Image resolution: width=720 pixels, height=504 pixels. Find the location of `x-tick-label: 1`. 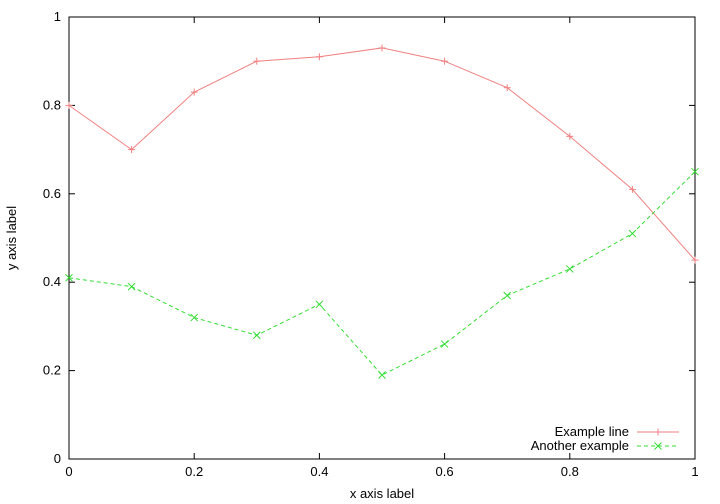

x-tick-label: 1 is located at coordinates (694, 471).